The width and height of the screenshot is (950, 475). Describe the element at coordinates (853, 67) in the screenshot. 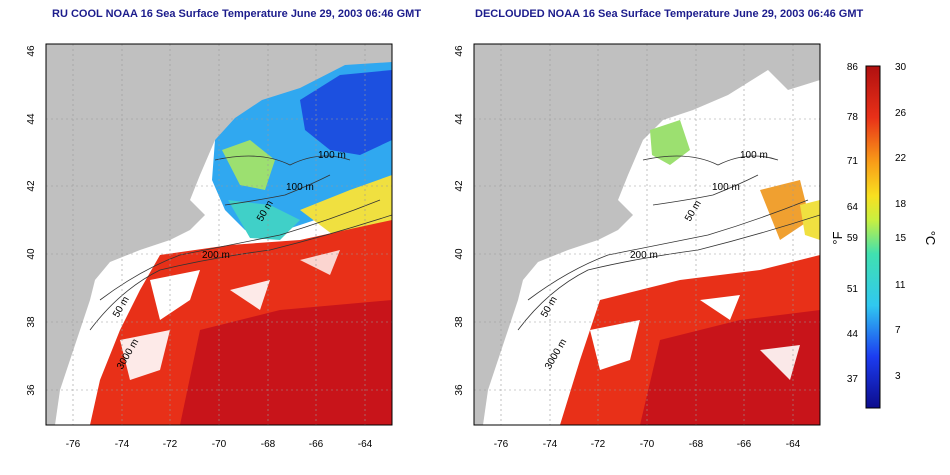

I see `svg-text: 86` at that location.